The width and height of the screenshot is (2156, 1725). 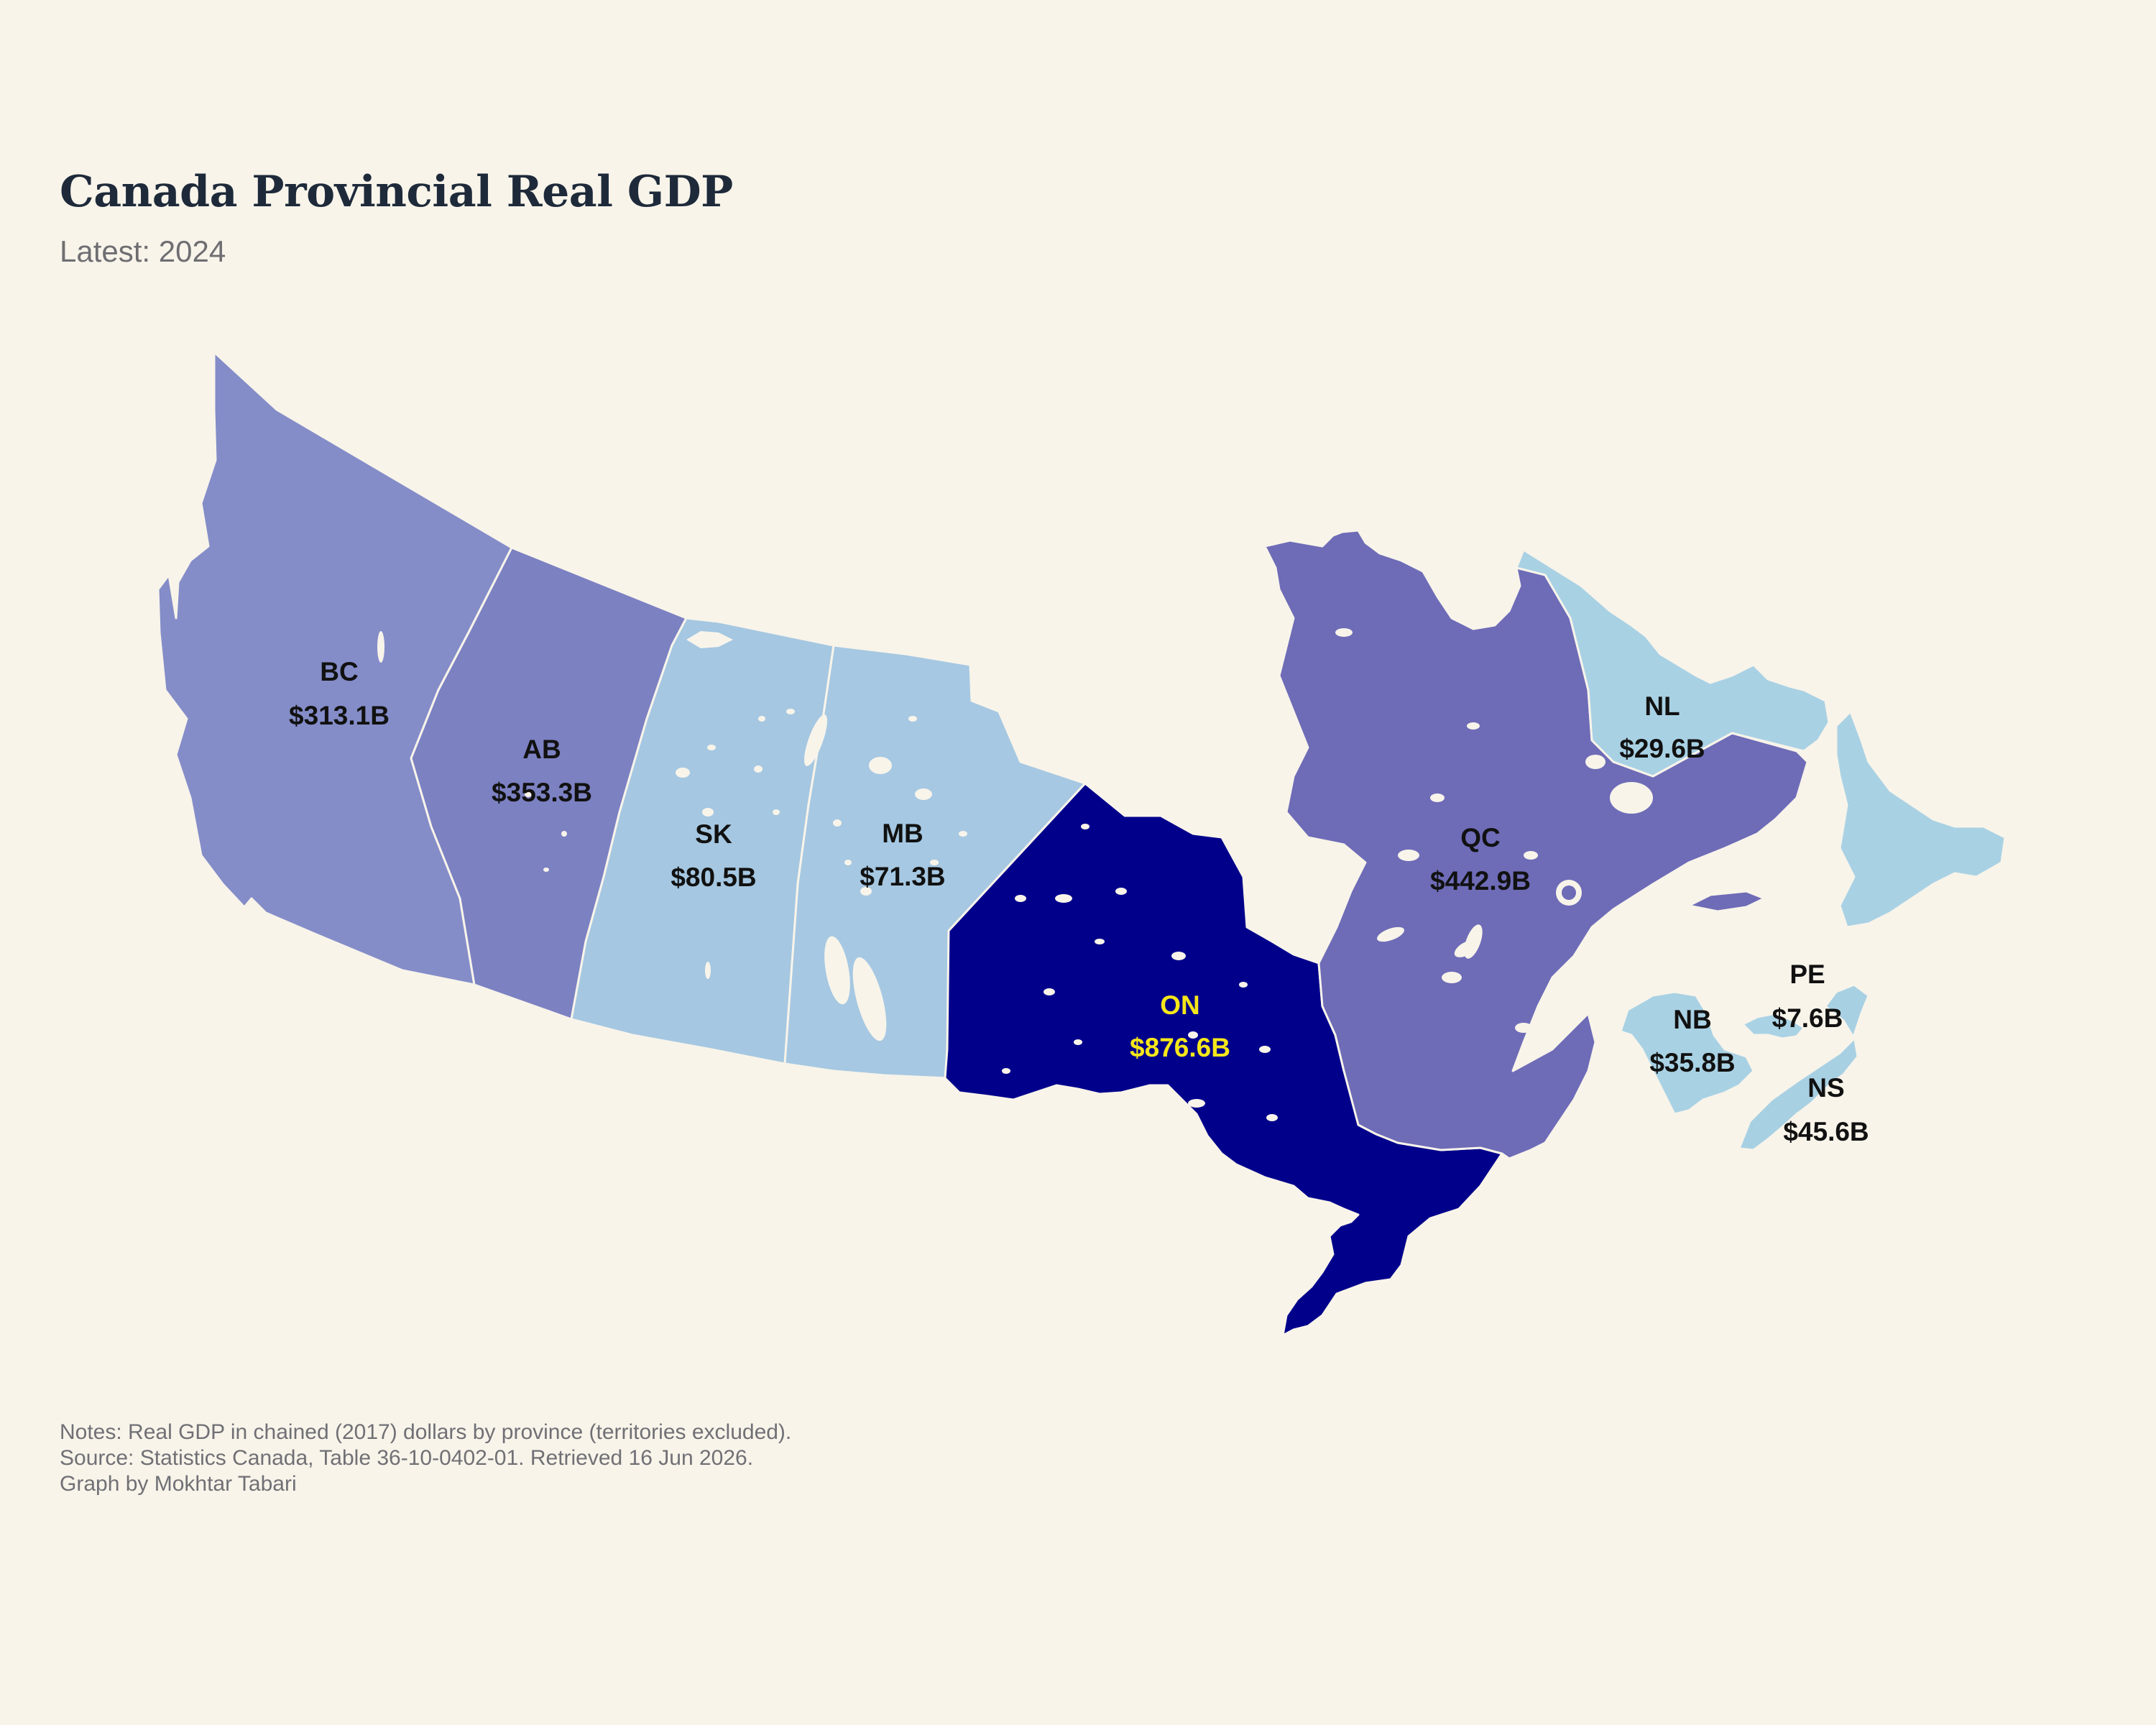 What do you see at coordinates (1826, 1131) in the screenshot?
I see `label-ns-value: $45.6B` at bounding box center [1826, 1131].